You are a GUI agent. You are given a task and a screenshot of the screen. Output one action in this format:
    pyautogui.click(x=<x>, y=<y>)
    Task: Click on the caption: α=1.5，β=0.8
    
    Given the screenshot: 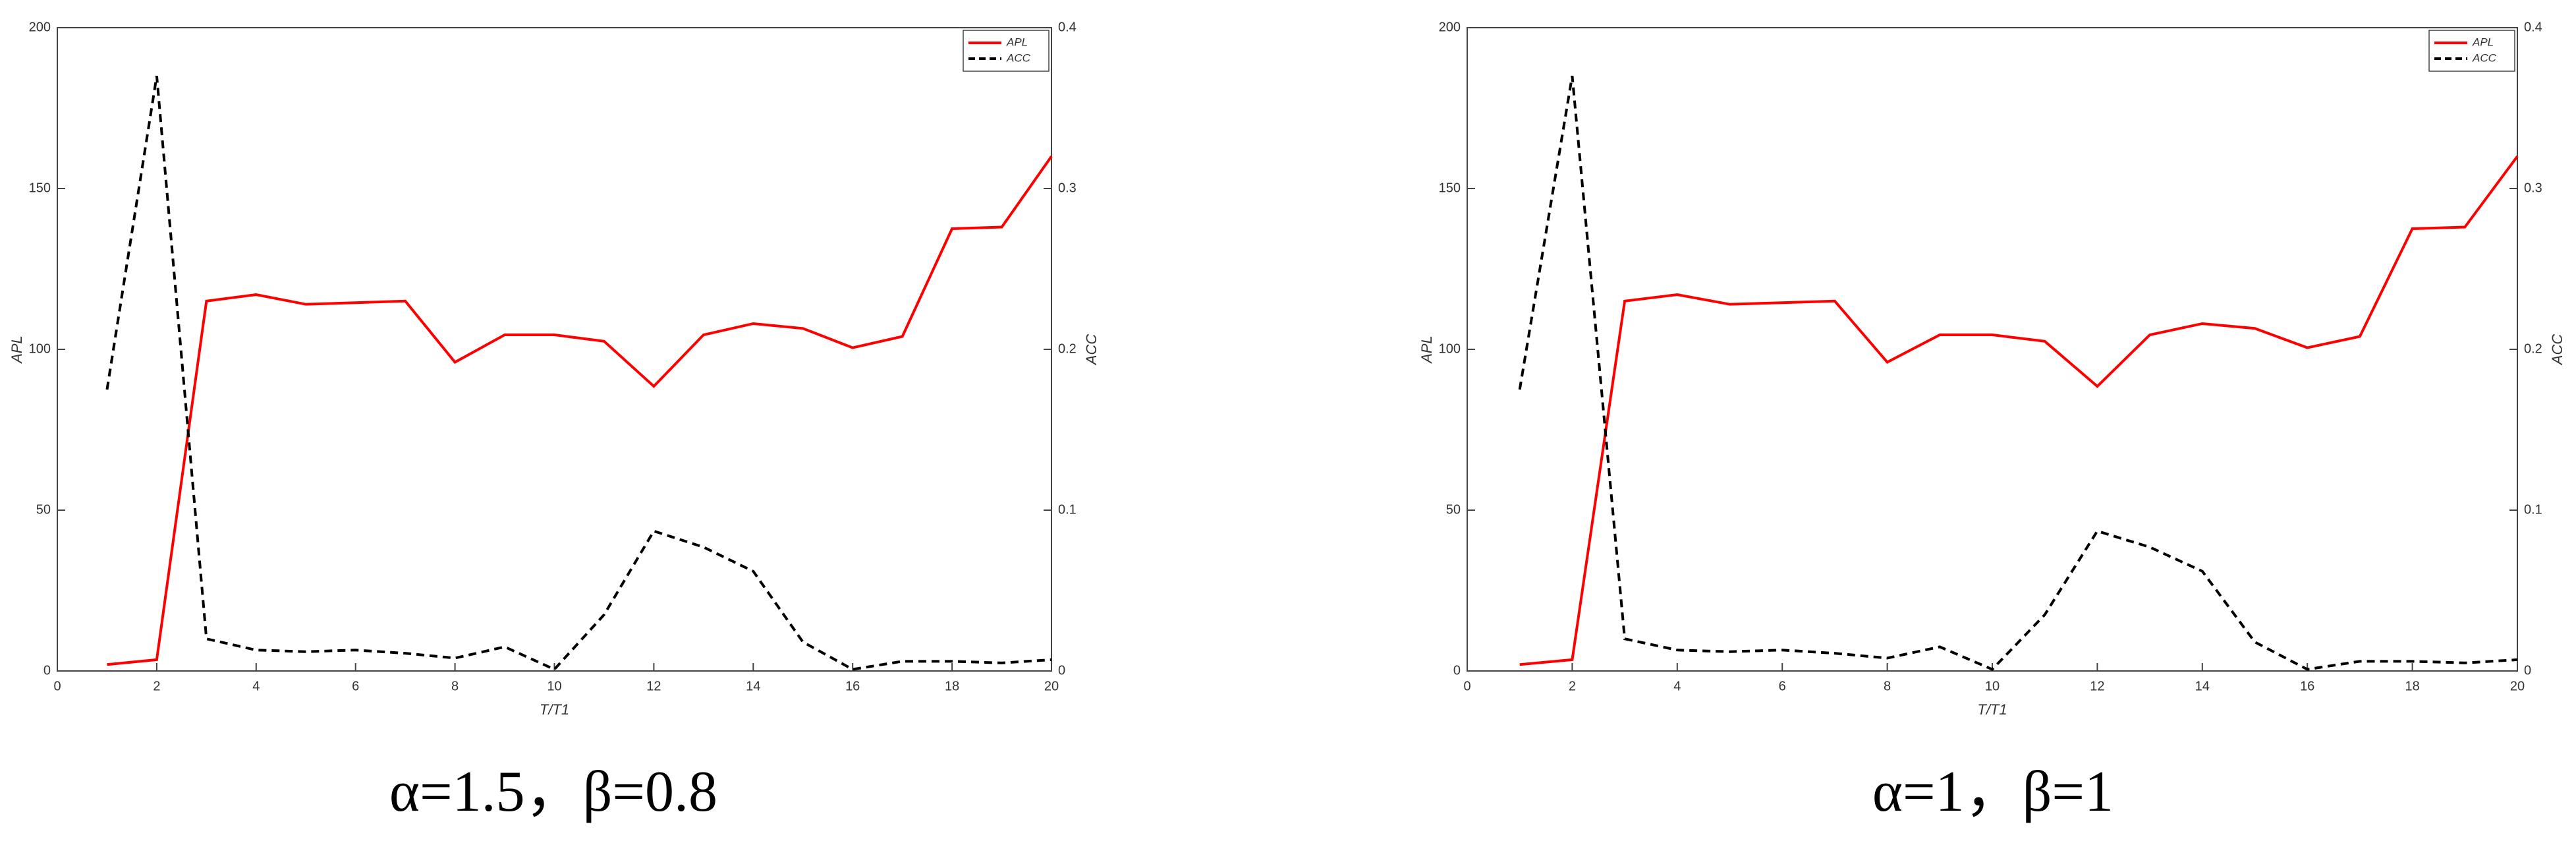 What is the action you would take?
    pyautogui.click(x=553, y=792)
    